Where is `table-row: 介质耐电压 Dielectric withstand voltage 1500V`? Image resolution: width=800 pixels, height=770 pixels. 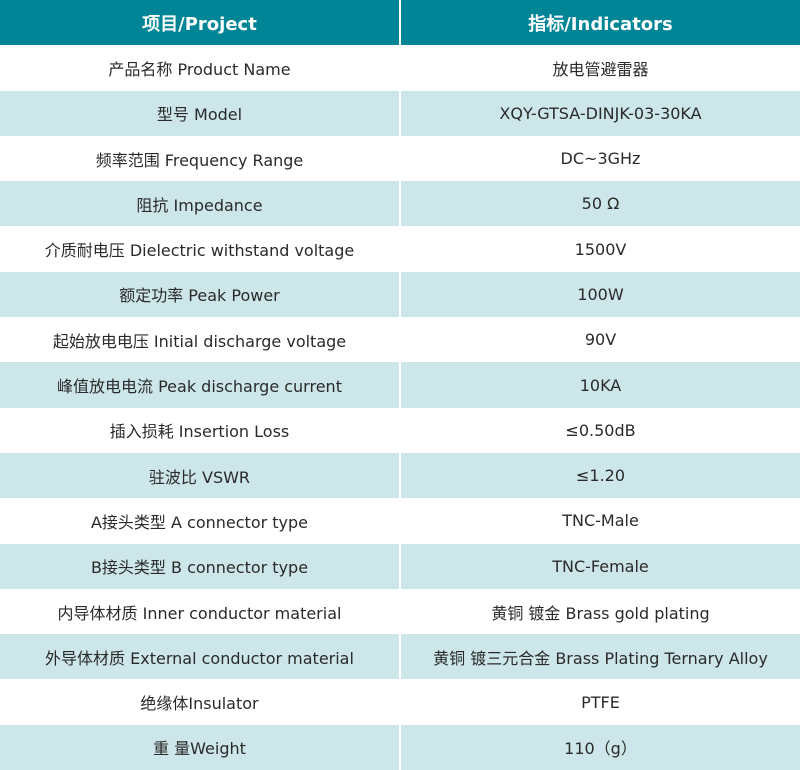 table-row: 介质耐电压 Dielectric withstand voltage 1500V is located at coordinates (400, 249).